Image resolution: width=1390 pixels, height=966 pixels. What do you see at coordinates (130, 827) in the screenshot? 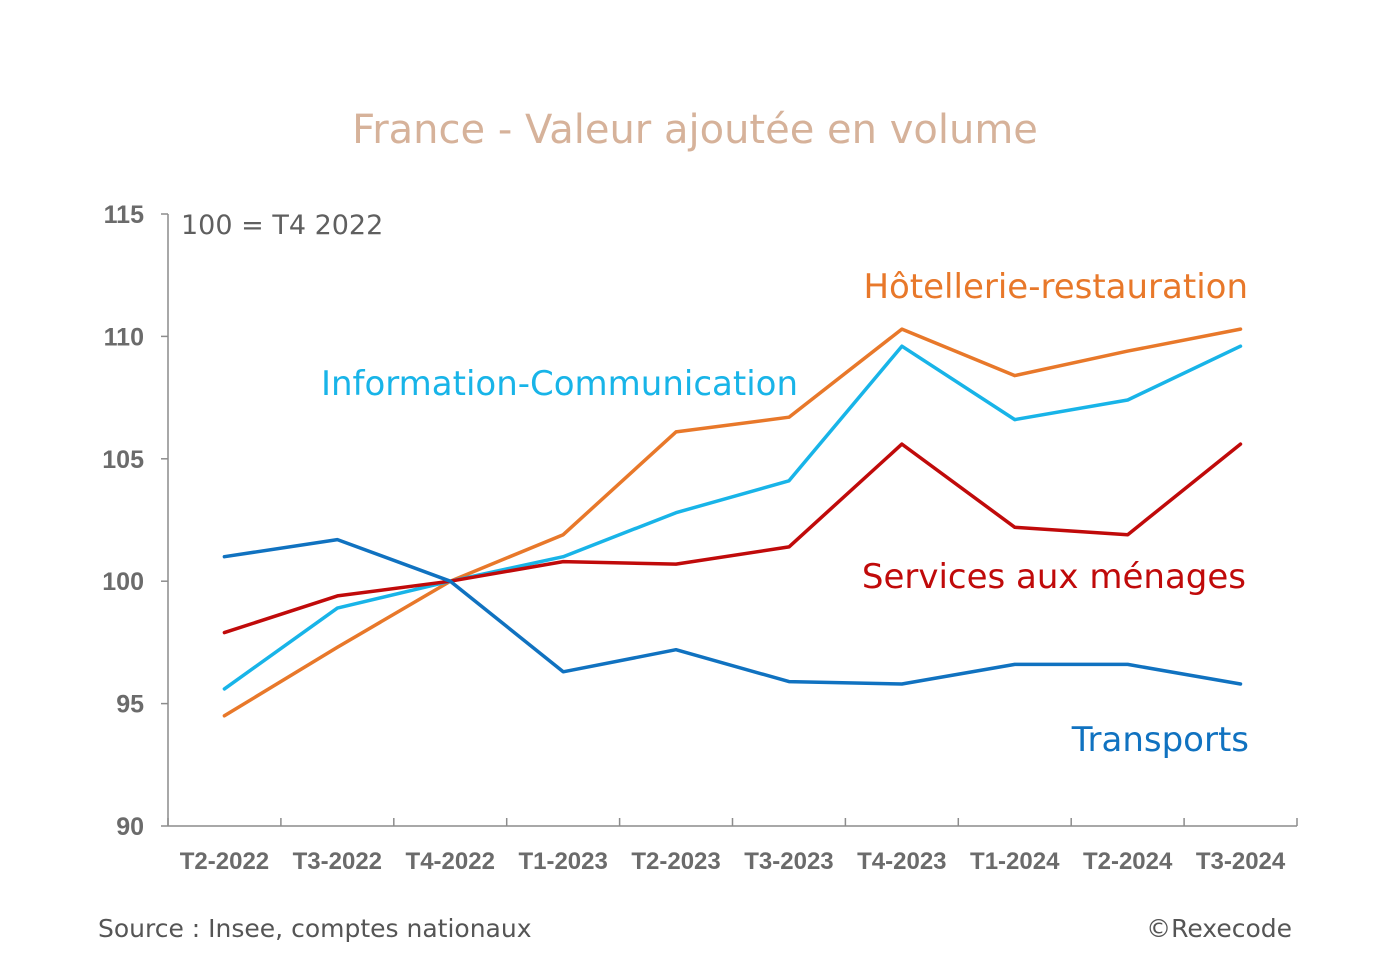
I see `y-tick-label-90: 90` at bounding box center [130, 827].